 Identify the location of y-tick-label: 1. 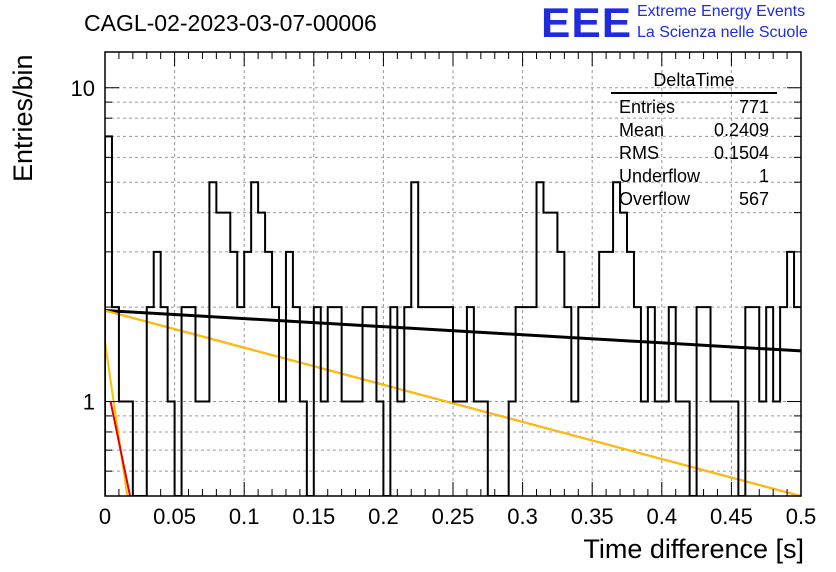
(89, 402).